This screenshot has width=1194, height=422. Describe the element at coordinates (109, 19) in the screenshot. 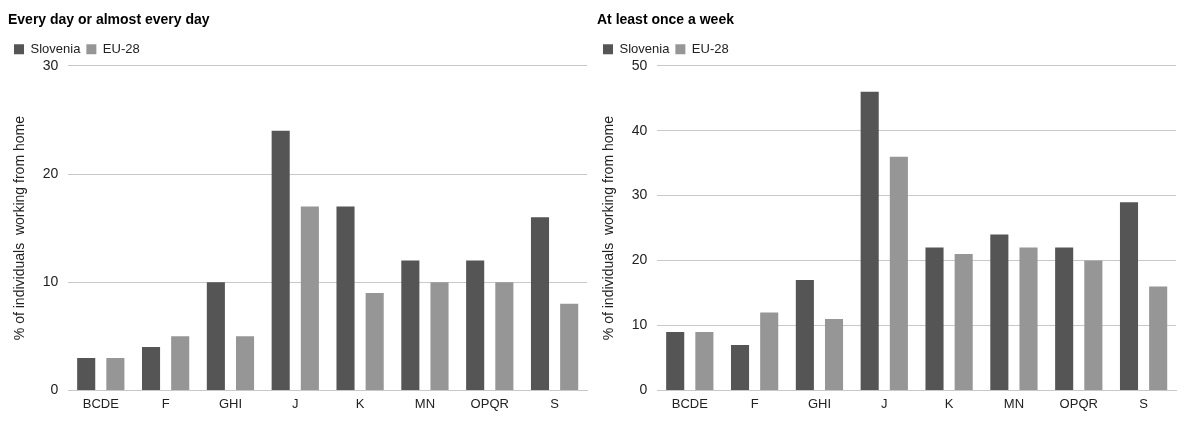

I see `chart-title: Every day or almost every day` at that location.